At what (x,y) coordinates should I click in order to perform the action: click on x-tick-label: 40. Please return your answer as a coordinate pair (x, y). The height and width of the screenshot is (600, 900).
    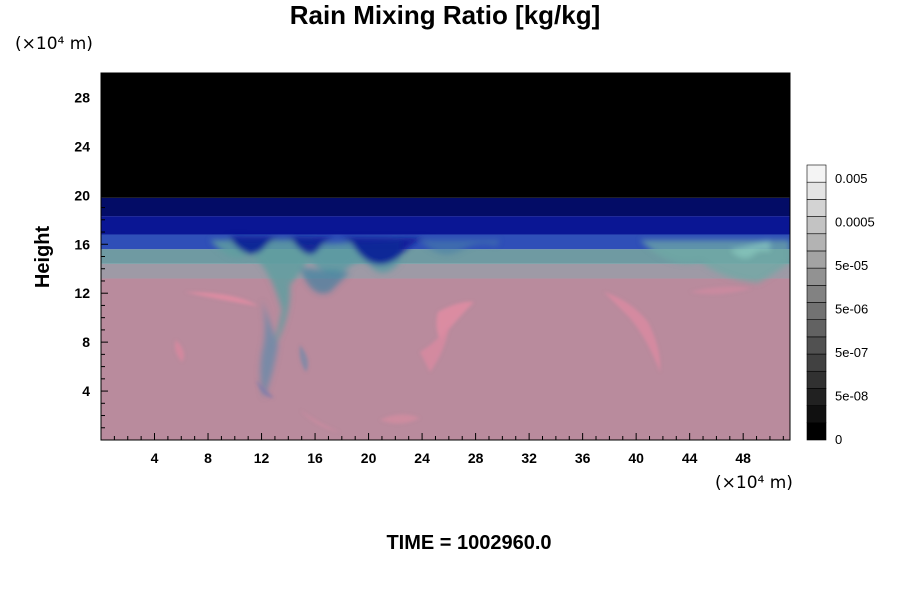
    Looking at the image, I should click on (636, 458).